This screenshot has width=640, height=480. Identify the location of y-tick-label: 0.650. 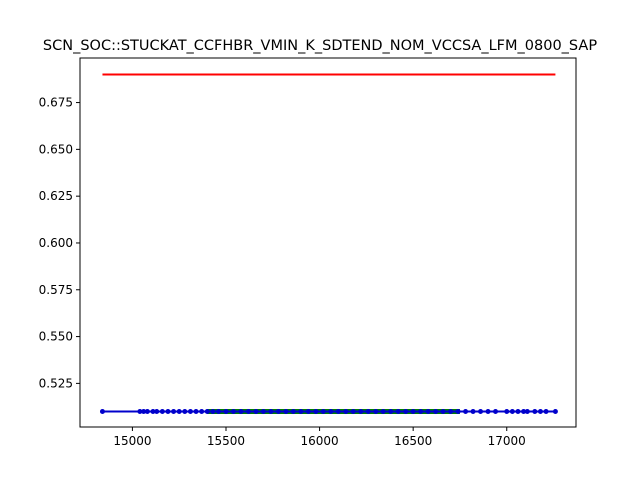
(56, 149).